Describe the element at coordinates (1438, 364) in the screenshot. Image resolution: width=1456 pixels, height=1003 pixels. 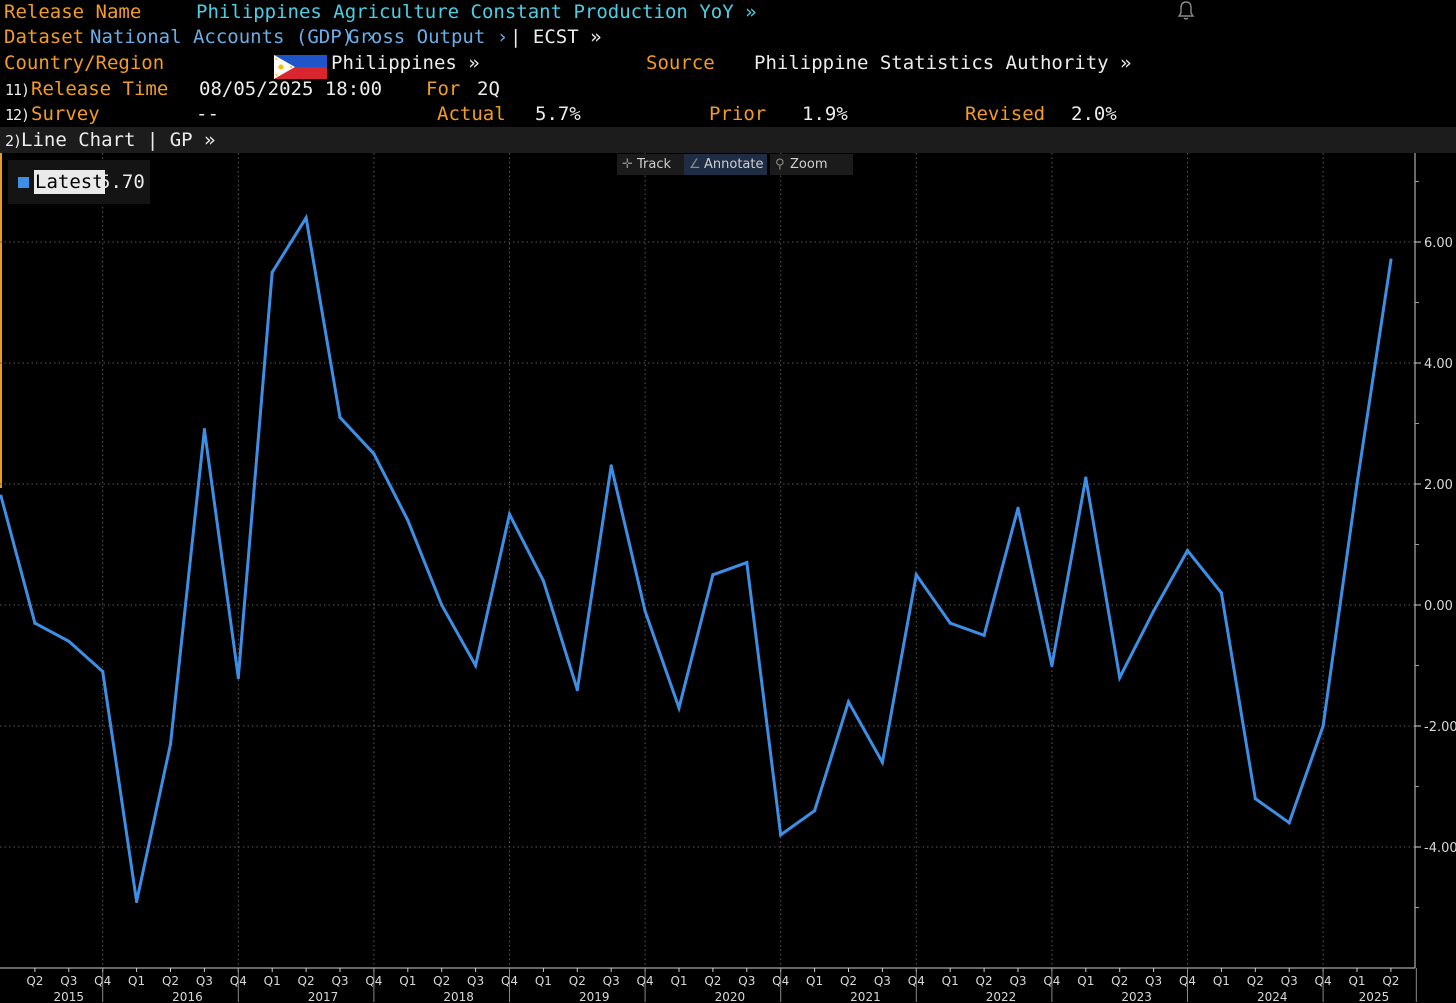
I see `y-tick-label: 4.00` at that location.